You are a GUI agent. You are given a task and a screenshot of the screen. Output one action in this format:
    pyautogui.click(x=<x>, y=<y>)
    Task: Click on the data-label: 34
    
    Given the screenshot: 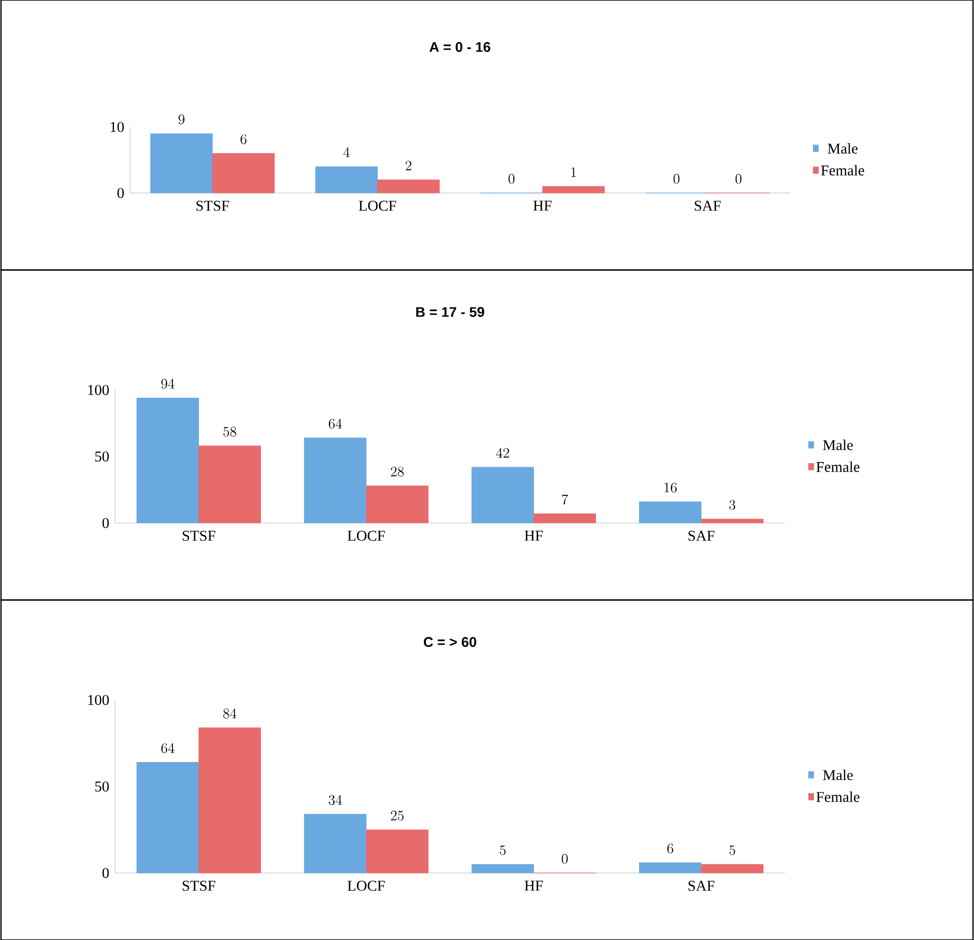 What is the action you would take?
    pyautogui.click(x=335, y=799)
    